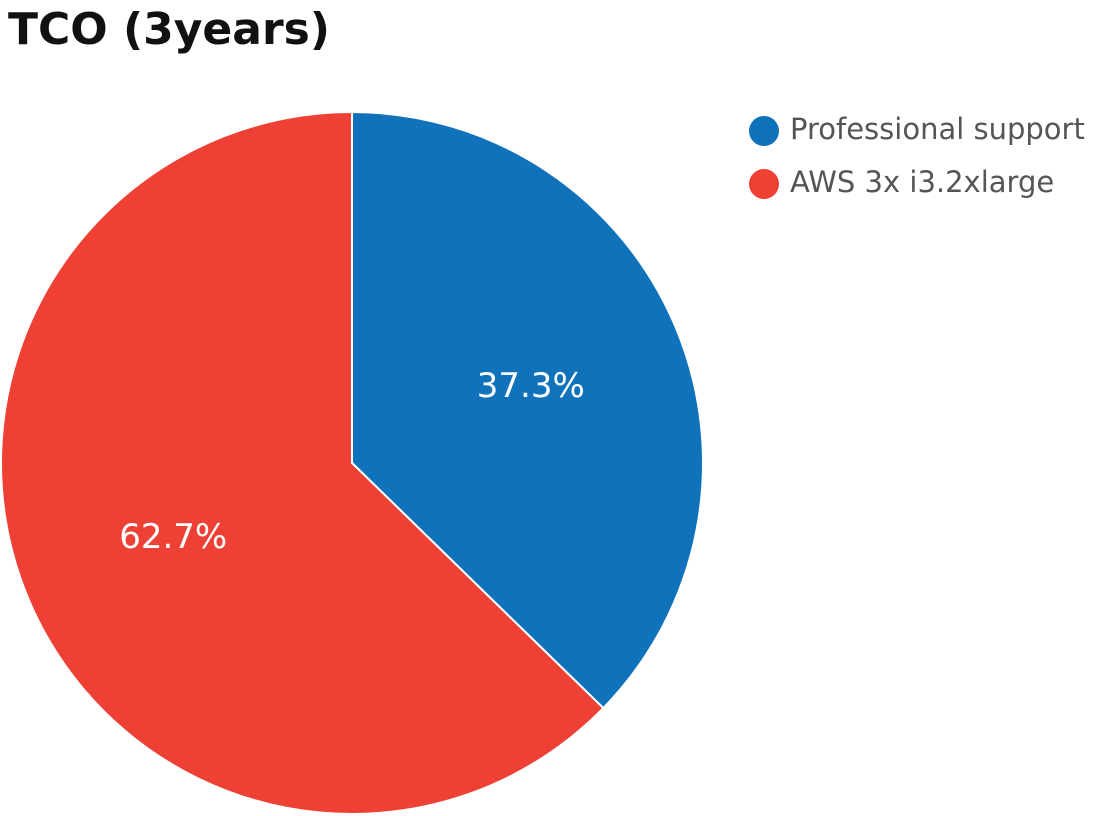 The height and width of the screenshot is (816, 1110). I want to click on slice-label: 37.3%, so click(531, 386).